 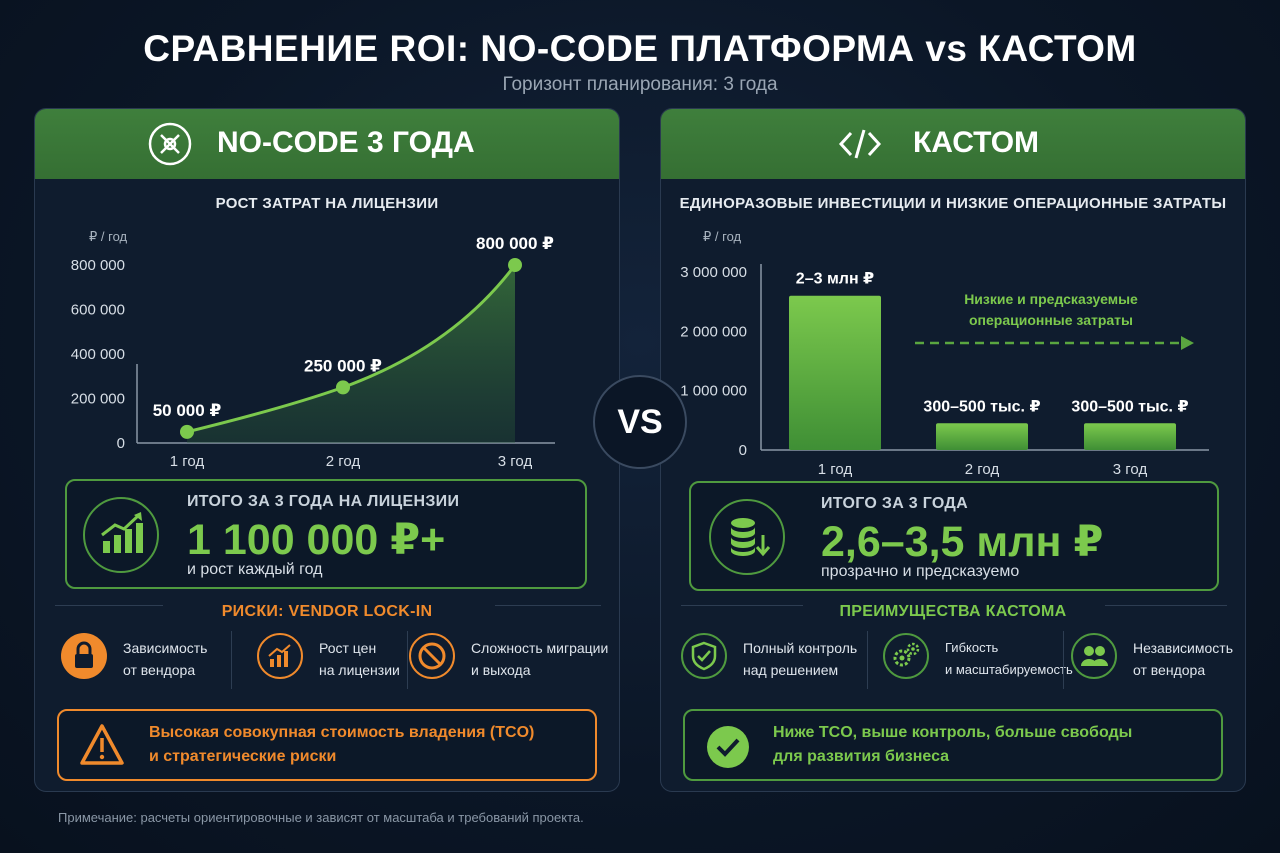 What do you see at coordinates (728, 747) in the screenshot?
I see `check-circle-icon` at bounding box center [728, 747].